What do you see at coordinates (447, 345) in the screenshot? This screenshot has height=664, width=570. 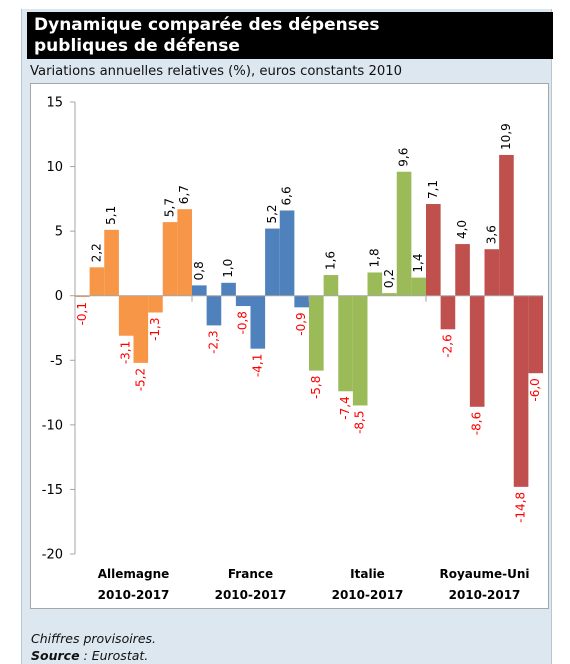 I see `data-label: -2,6` at bounding box center [447, 345].